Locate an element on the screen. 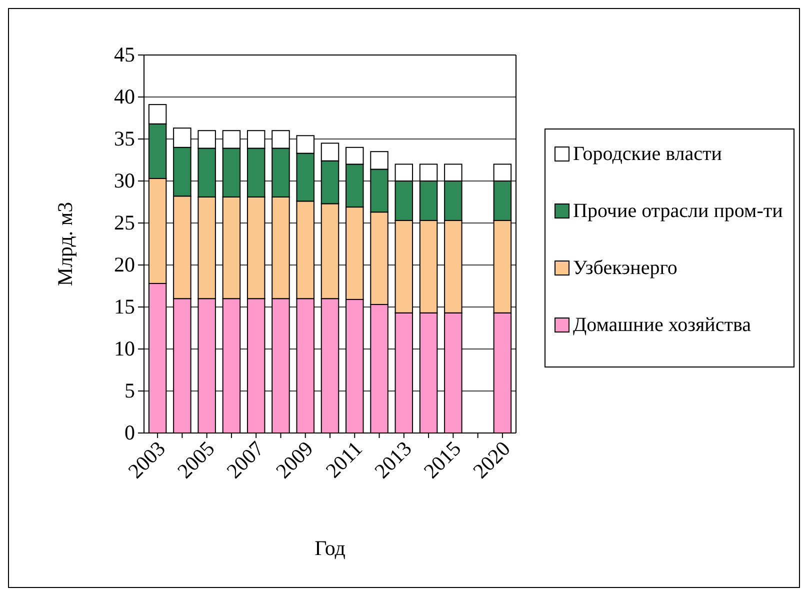  y-tick-label: 0 is located at coordinates (129, 432).